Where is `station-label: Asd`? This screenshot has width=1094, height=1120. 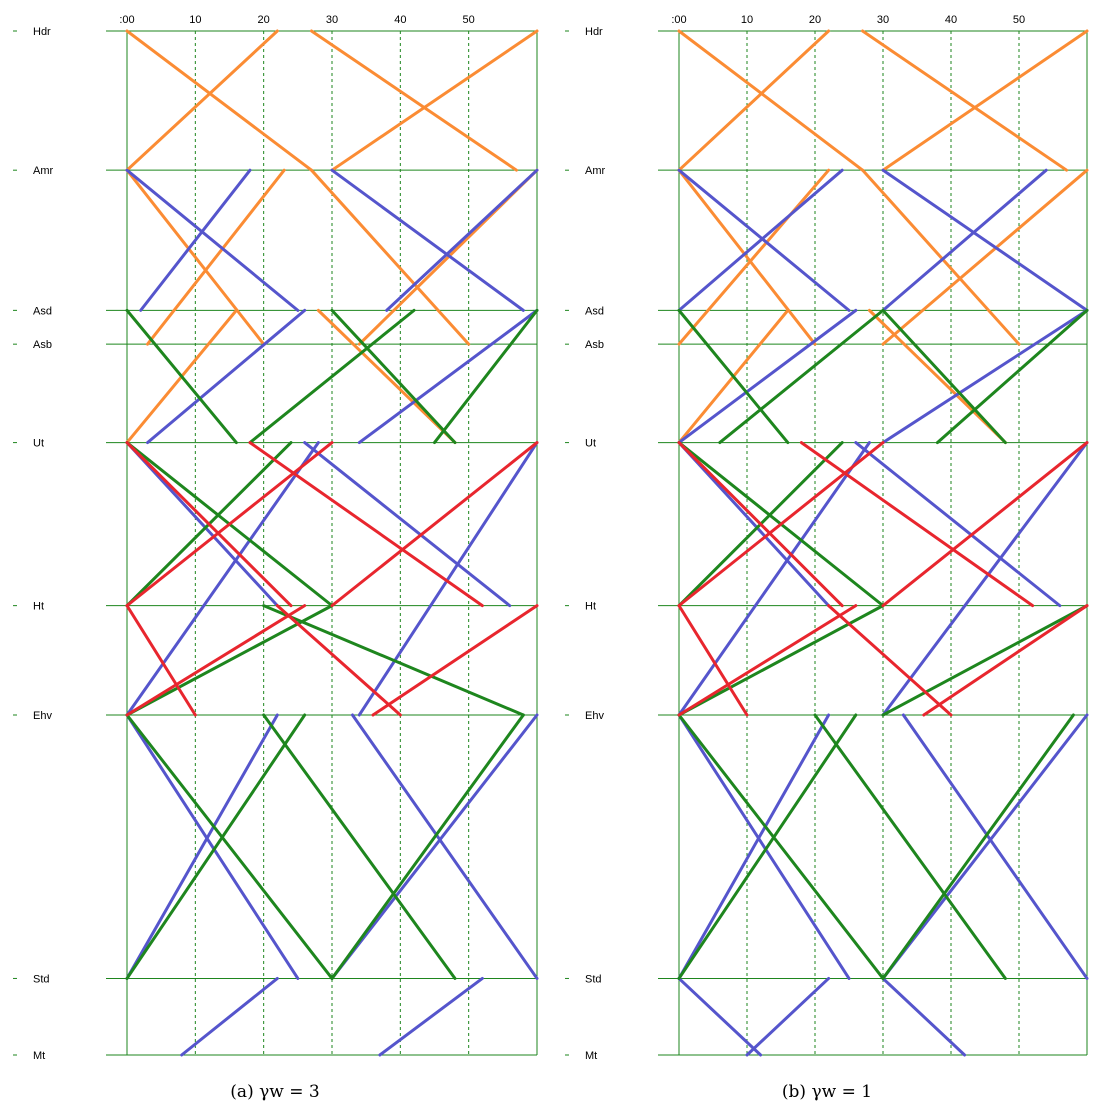 station-label: Asd is located at coordinates (594, 311).